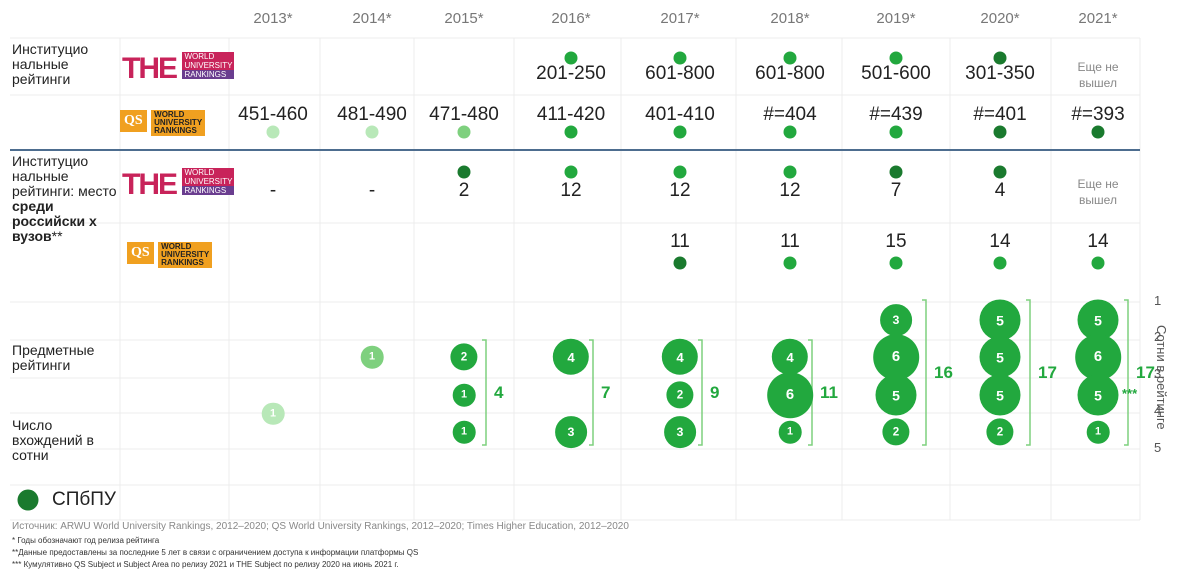  Describe the element at coordinates (372, 114) in the screenshot. I see `qs_world-value: 481-490` at that location.